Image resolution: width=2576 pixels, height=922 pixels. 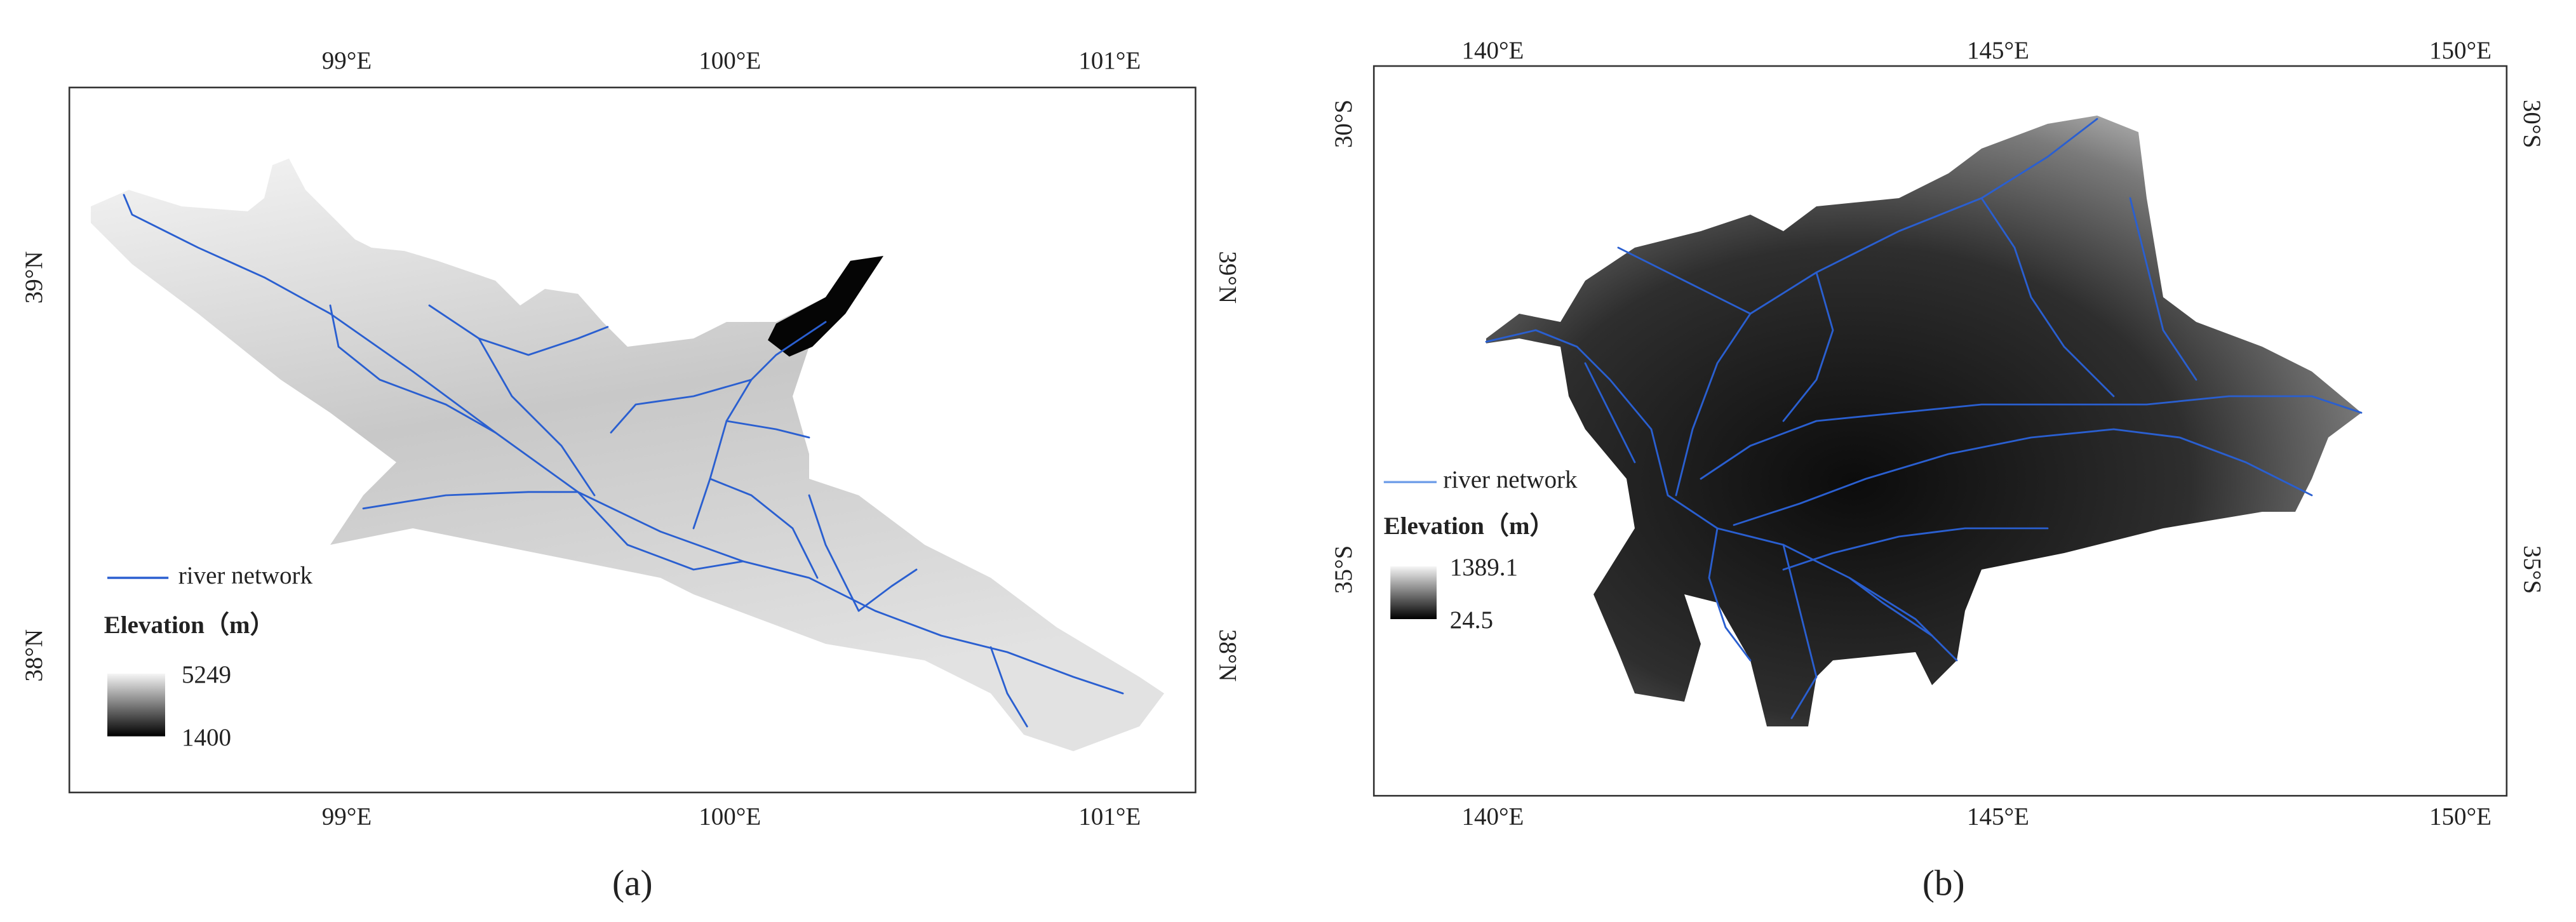 I want to click on bottom-tick-label: 145°E, so click(x=1998, y=817).